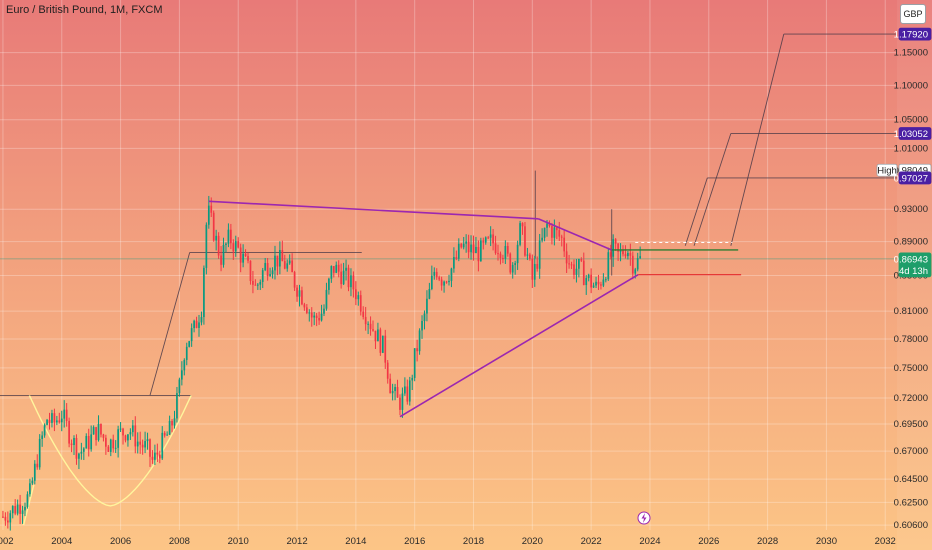  I want to click on event-marker, so click(644, 518).